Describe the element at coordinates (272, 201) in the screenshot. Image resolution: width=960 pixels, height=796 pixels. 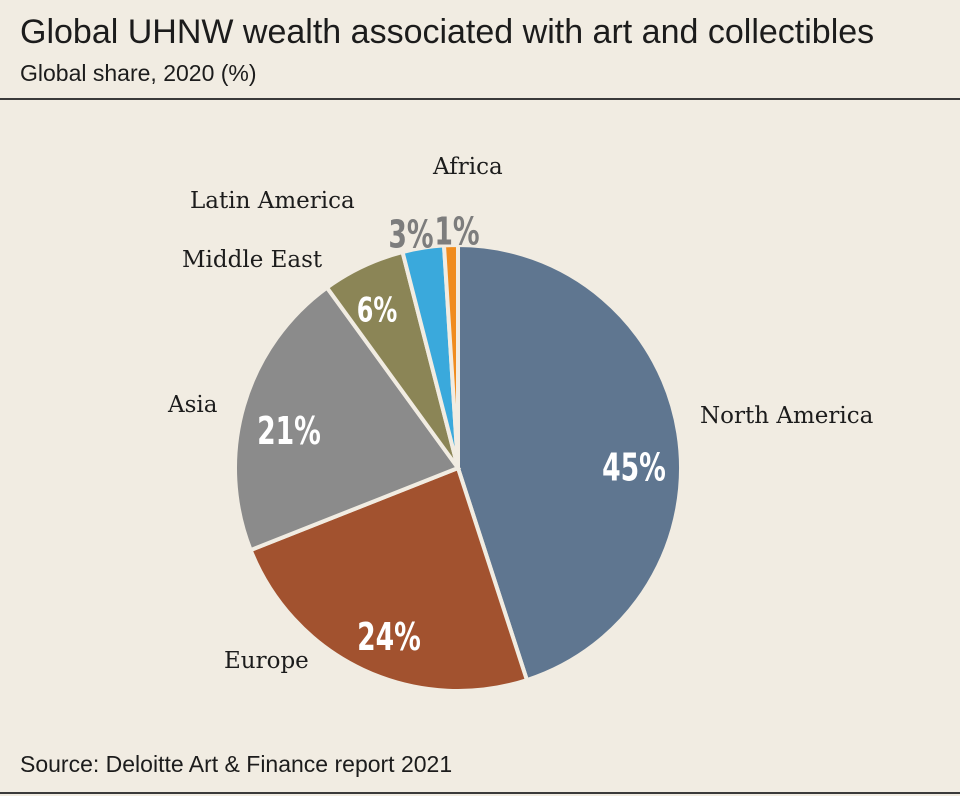
I see `category-label-latin-america: Latin America` at that location.